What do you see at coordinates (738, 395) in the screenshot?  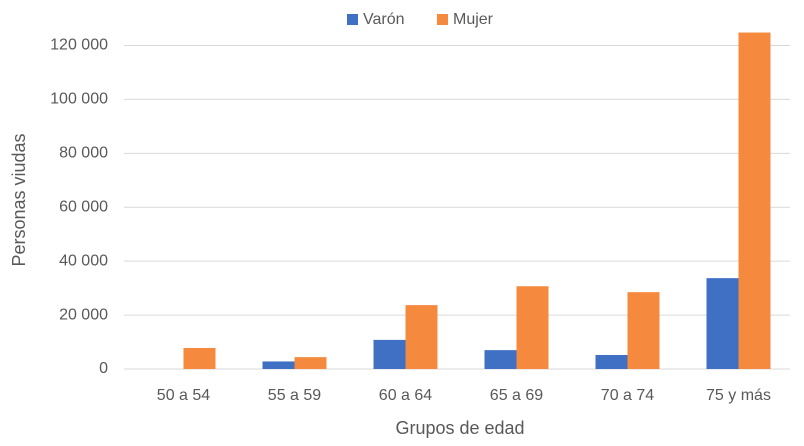 I see `x-tick-label: 75 y más` at bounding box center [738, 395].